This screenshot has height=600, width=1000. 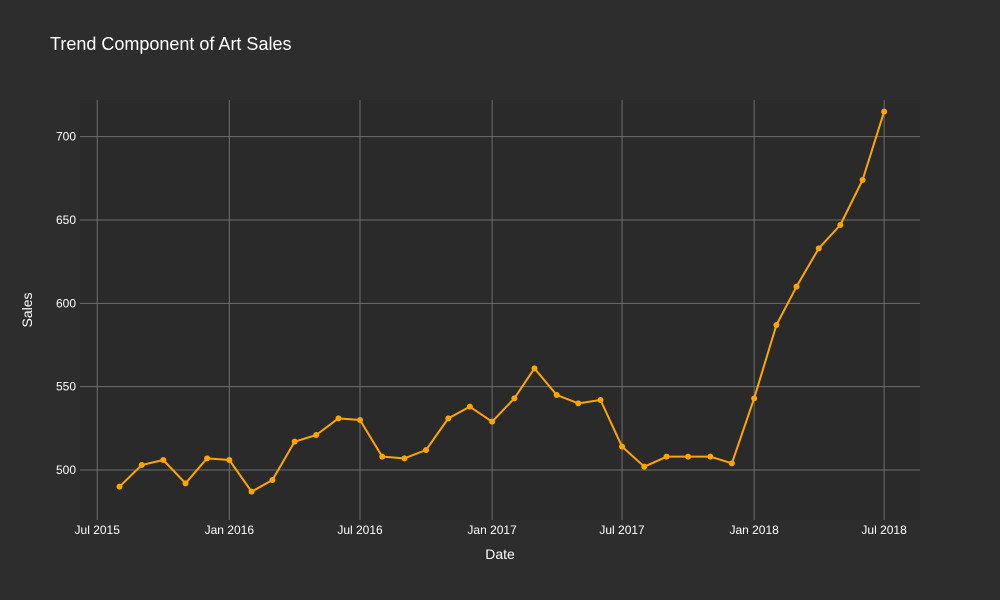 I want to click on y-tick-label: 700, so click(x=66, y=137).